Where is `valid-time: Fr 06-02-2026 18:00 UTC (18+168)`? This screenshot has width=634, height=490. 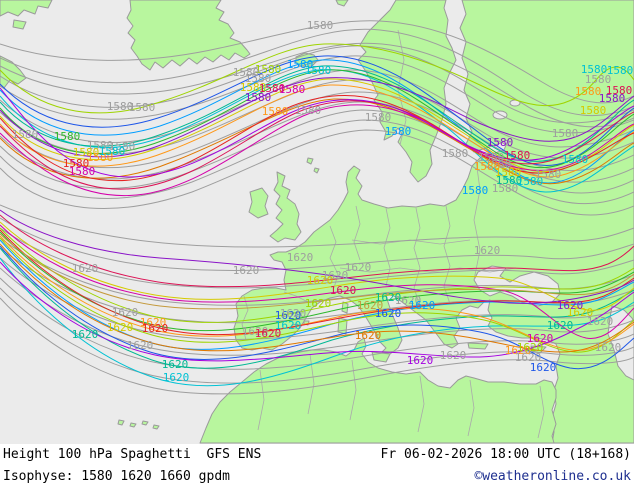
valid-time: Fr 06-02-2026 18:00 UTC (18+168) is located at coordinates (505, 454).